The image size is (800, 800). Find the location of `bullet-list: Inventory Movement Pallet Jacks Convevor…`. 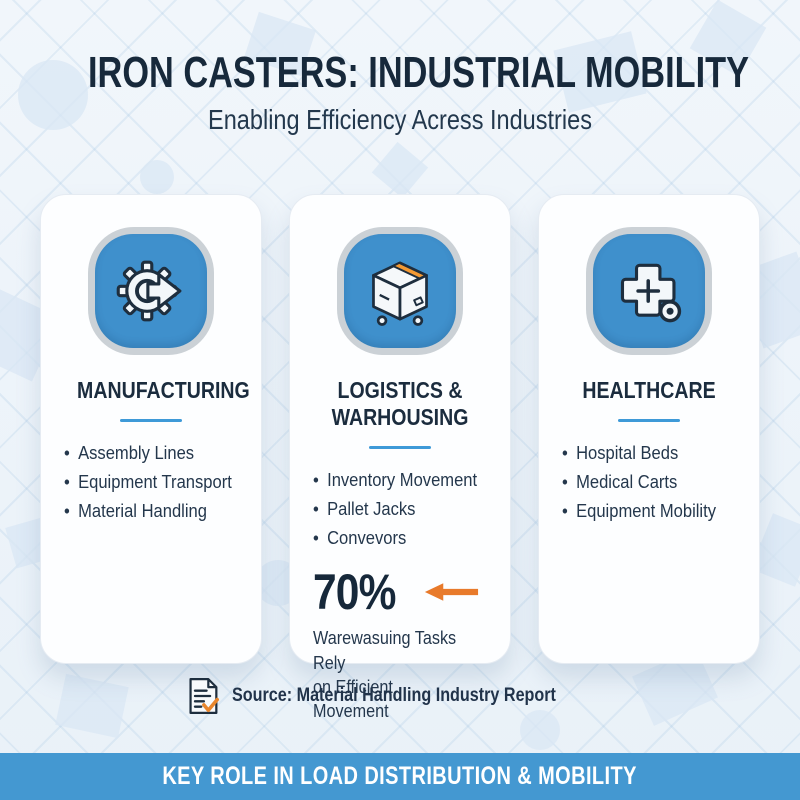

bullet-list: Inventory Movement Pallet Jacks Convevor… is located at coordinates (395, 509).